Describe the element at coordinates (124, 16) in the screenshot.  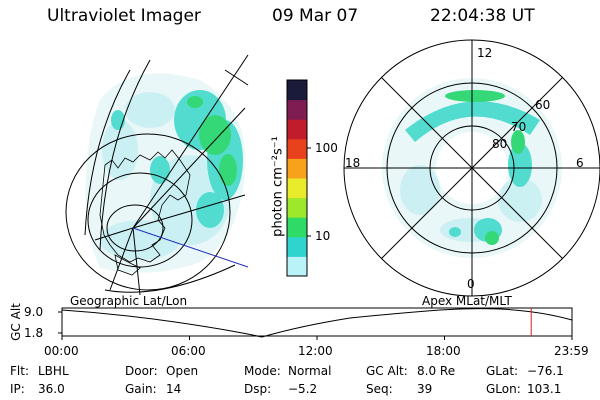
I see `instrument-title: Ultraviolet Imager` at that location.